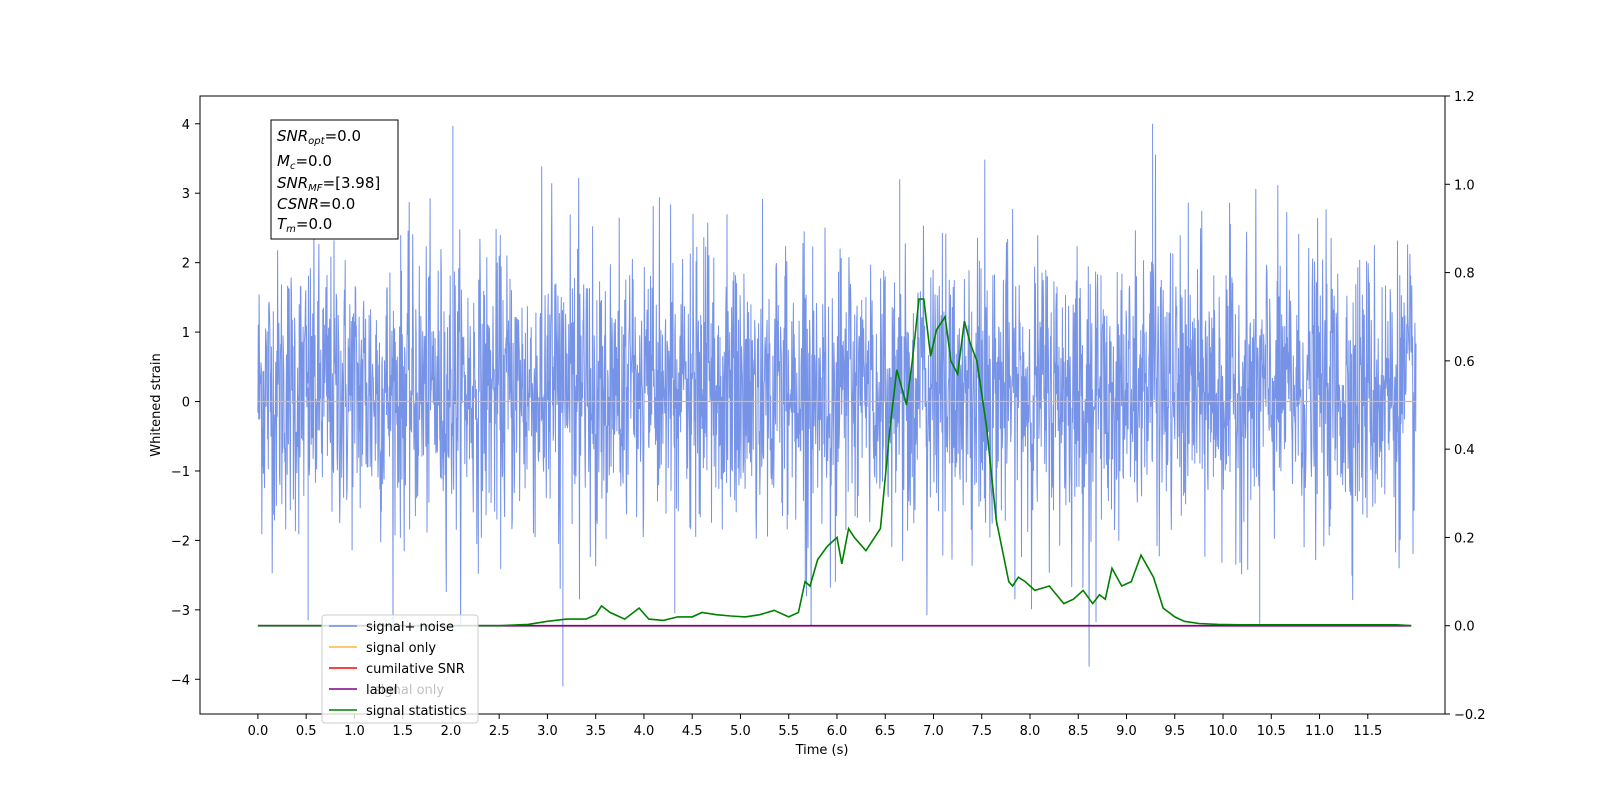 The image size is (1600, 800). What do you see at coordinates (822, 750) in the screenshot?
I see `x-axis-label: Time (s)` at bounding box center [822, 750].